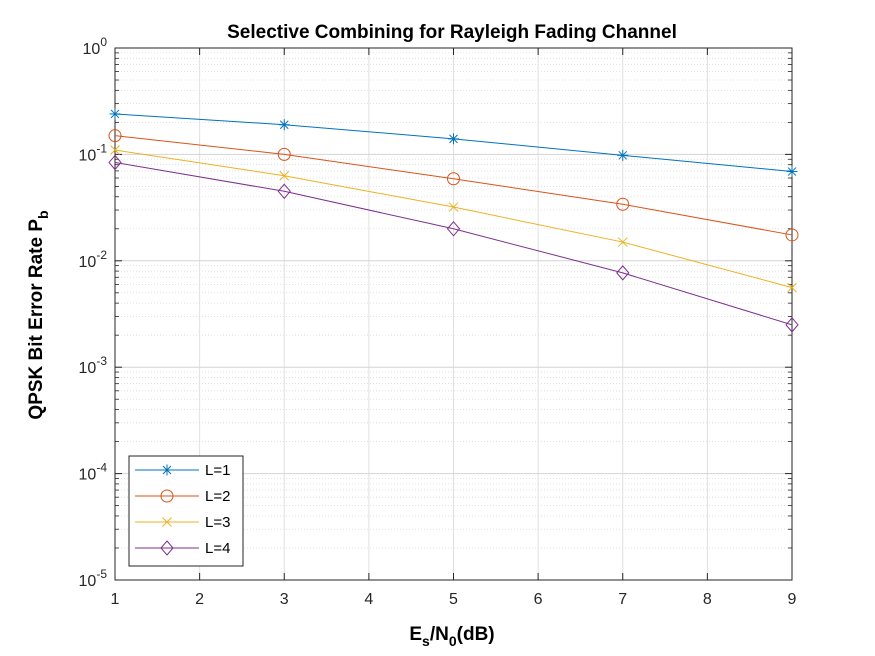 This screenshot has width=875, height=656. What do you see at coordinates (707, 599) in the screenshot?
I see `x-tick-label: 8` at bounding box center [707, 599].